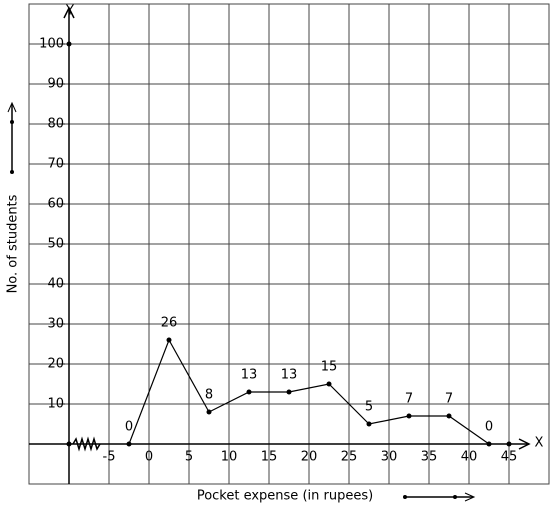 The height and width of the screenshot is (510, 554). What do you see at coordinates (349, 457) in the screenshot?
I see `x-tick-label: 25` at bounding box center [349, 457].